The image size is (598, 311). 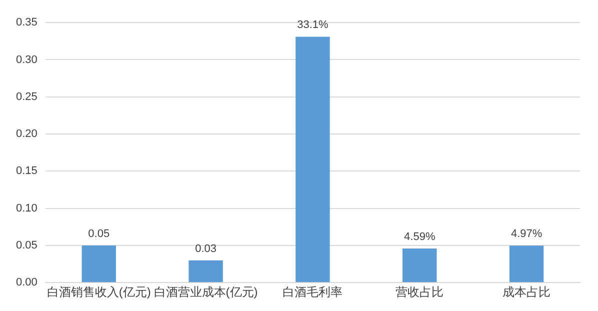 I want to click on x-tick-label: 白酒毛利率, so click(x=312, y=292).